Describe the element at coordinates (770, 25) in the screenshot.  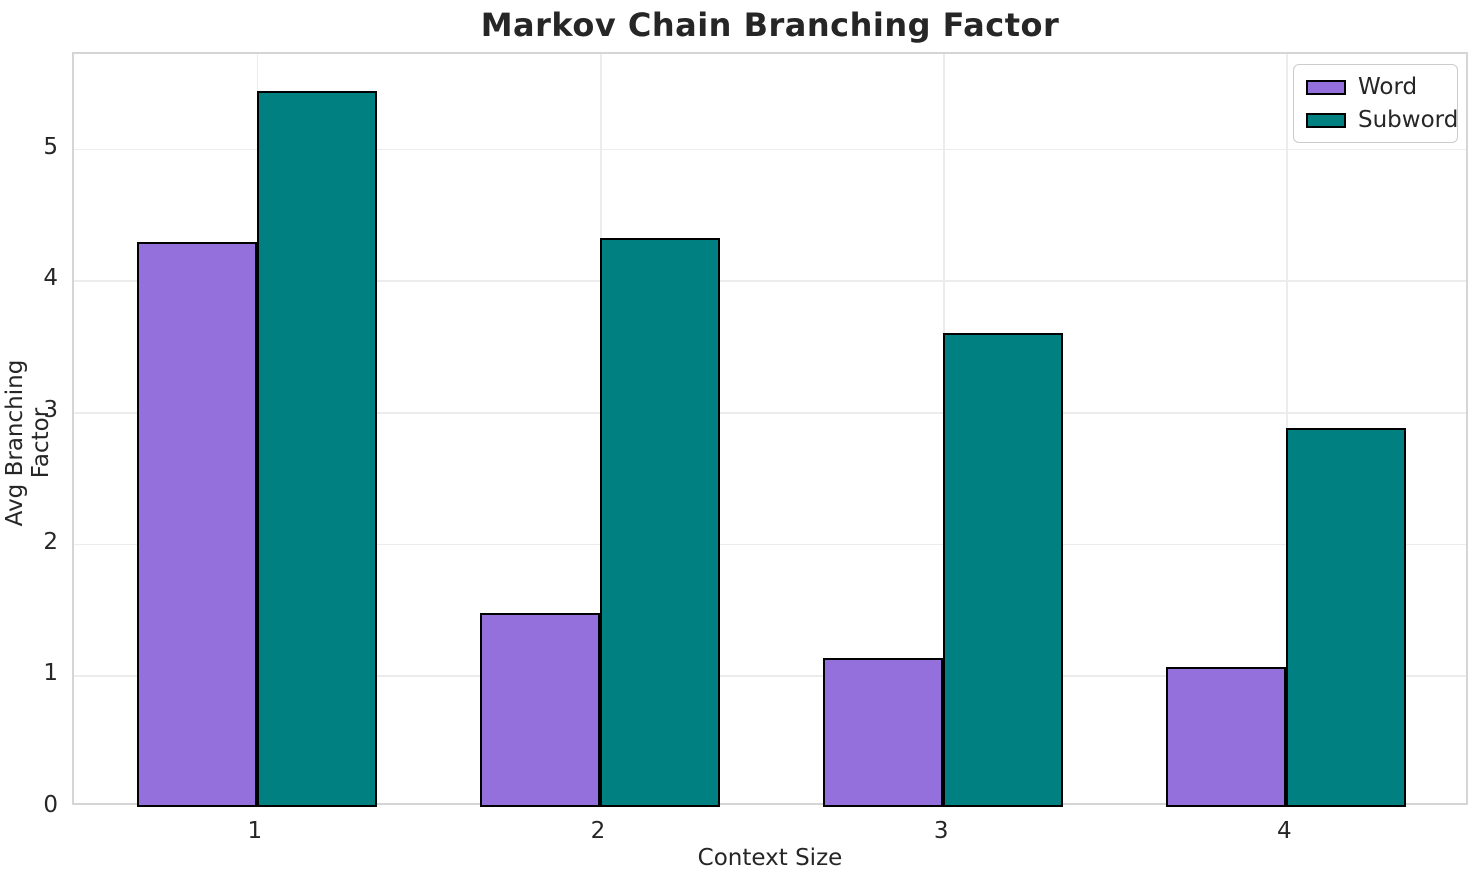
I see `chart-title: Markov Chain Branching Factor` at that location.